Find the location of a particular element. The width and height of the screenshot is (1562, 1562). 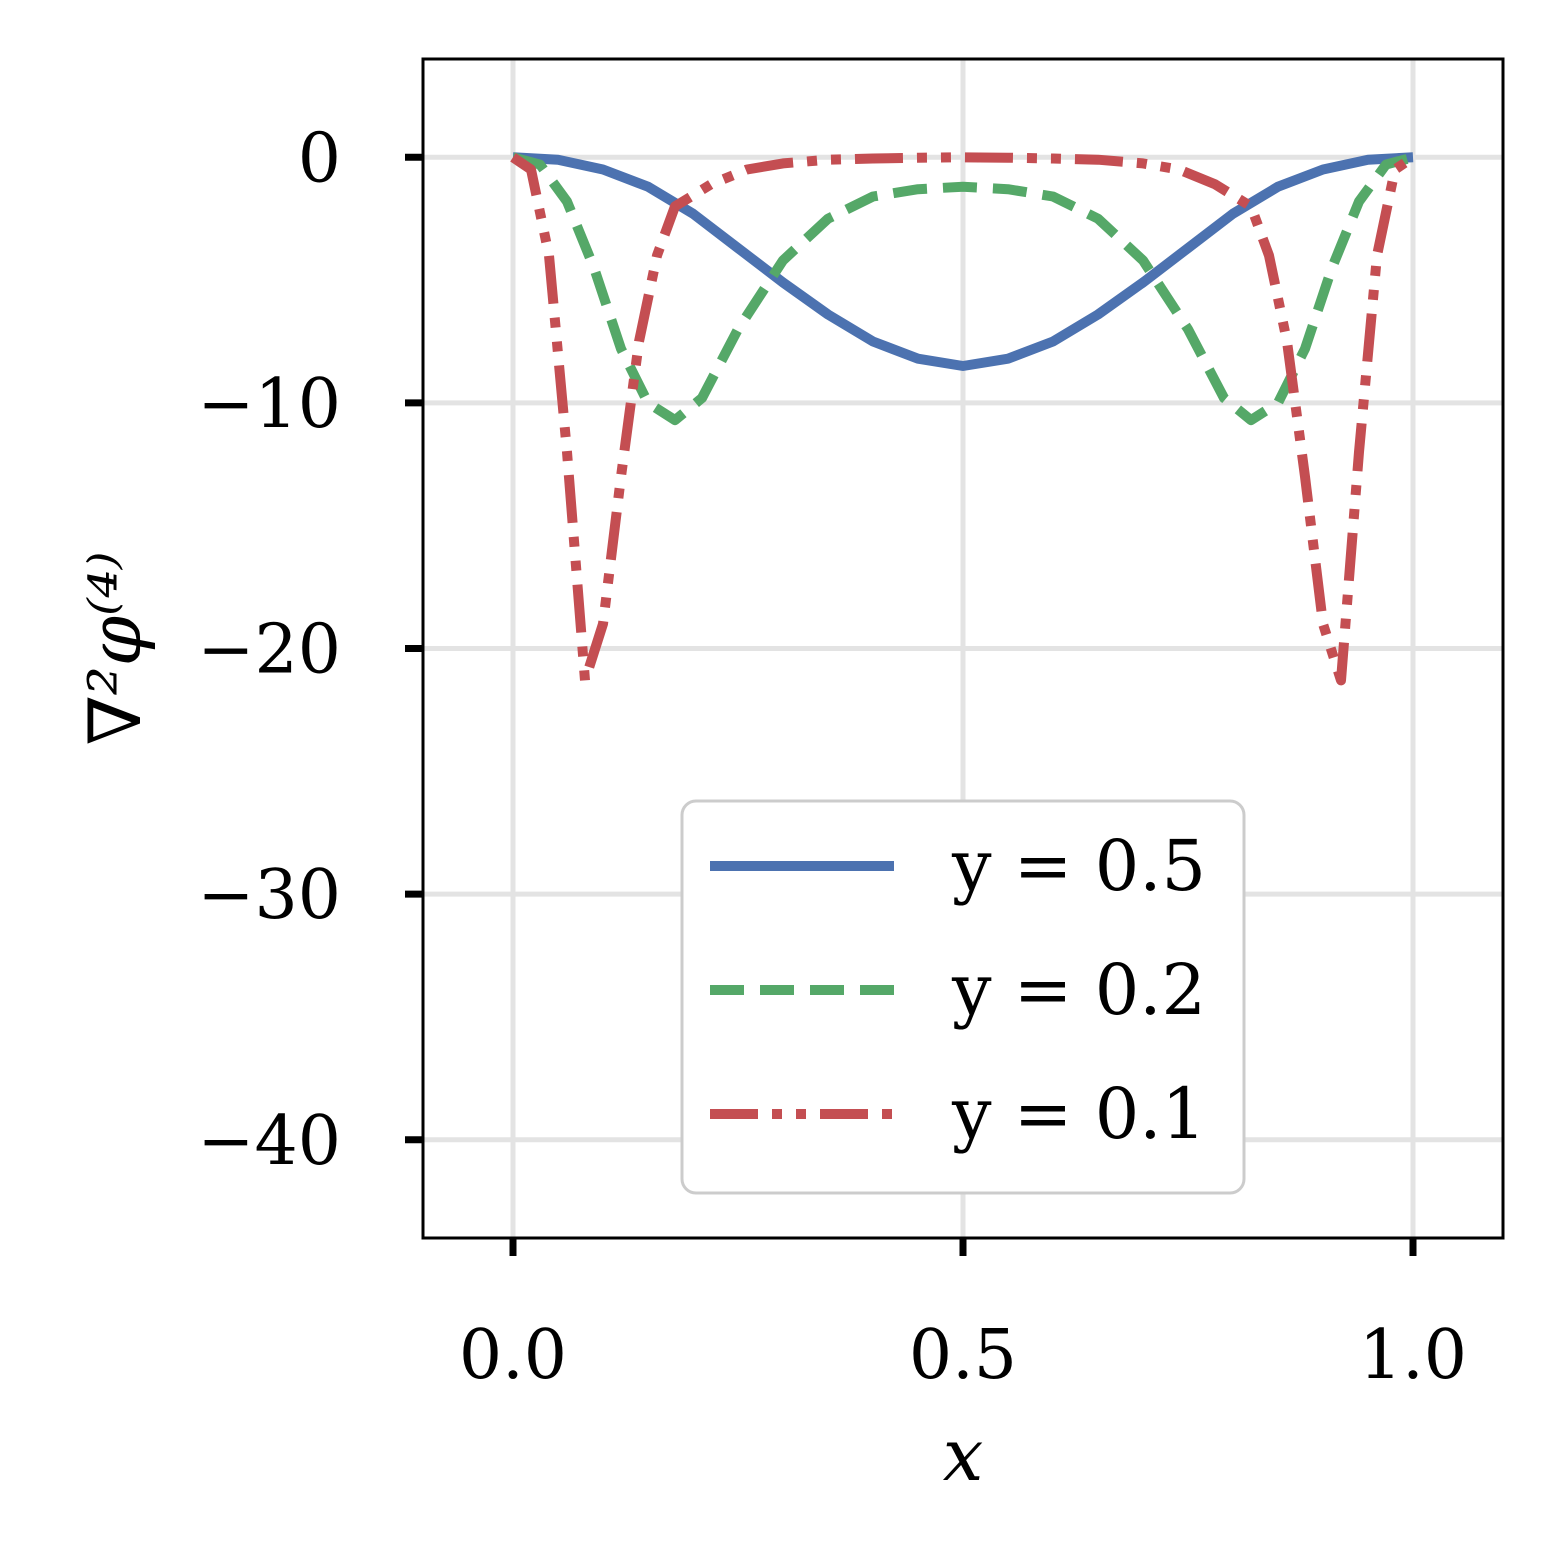

y-tick-label: −10 is located at coordinates (269, 404).